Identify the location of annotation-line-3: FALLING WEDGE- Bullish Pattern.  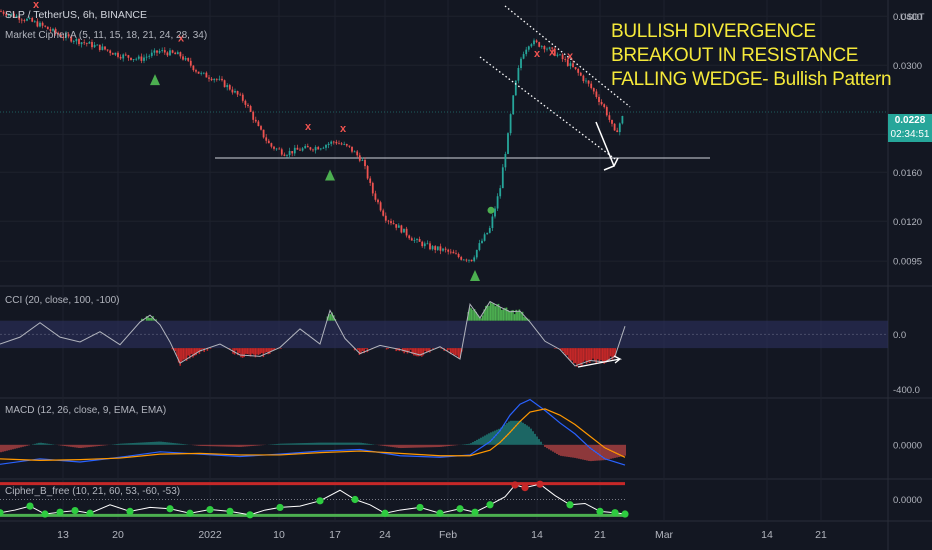
(751, 79).